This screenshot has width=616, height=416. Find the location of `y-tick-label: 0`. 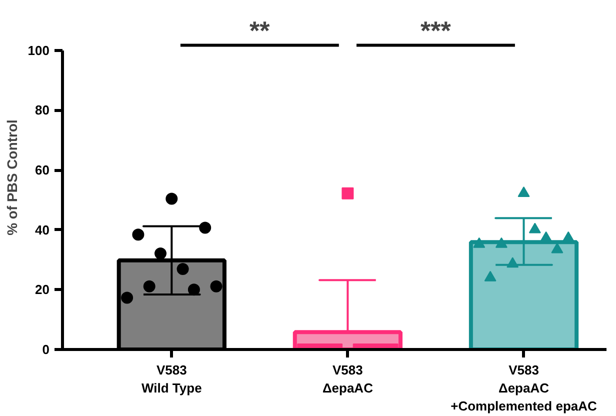

y-tick-label: 0 is located at coordinates (46, 349).